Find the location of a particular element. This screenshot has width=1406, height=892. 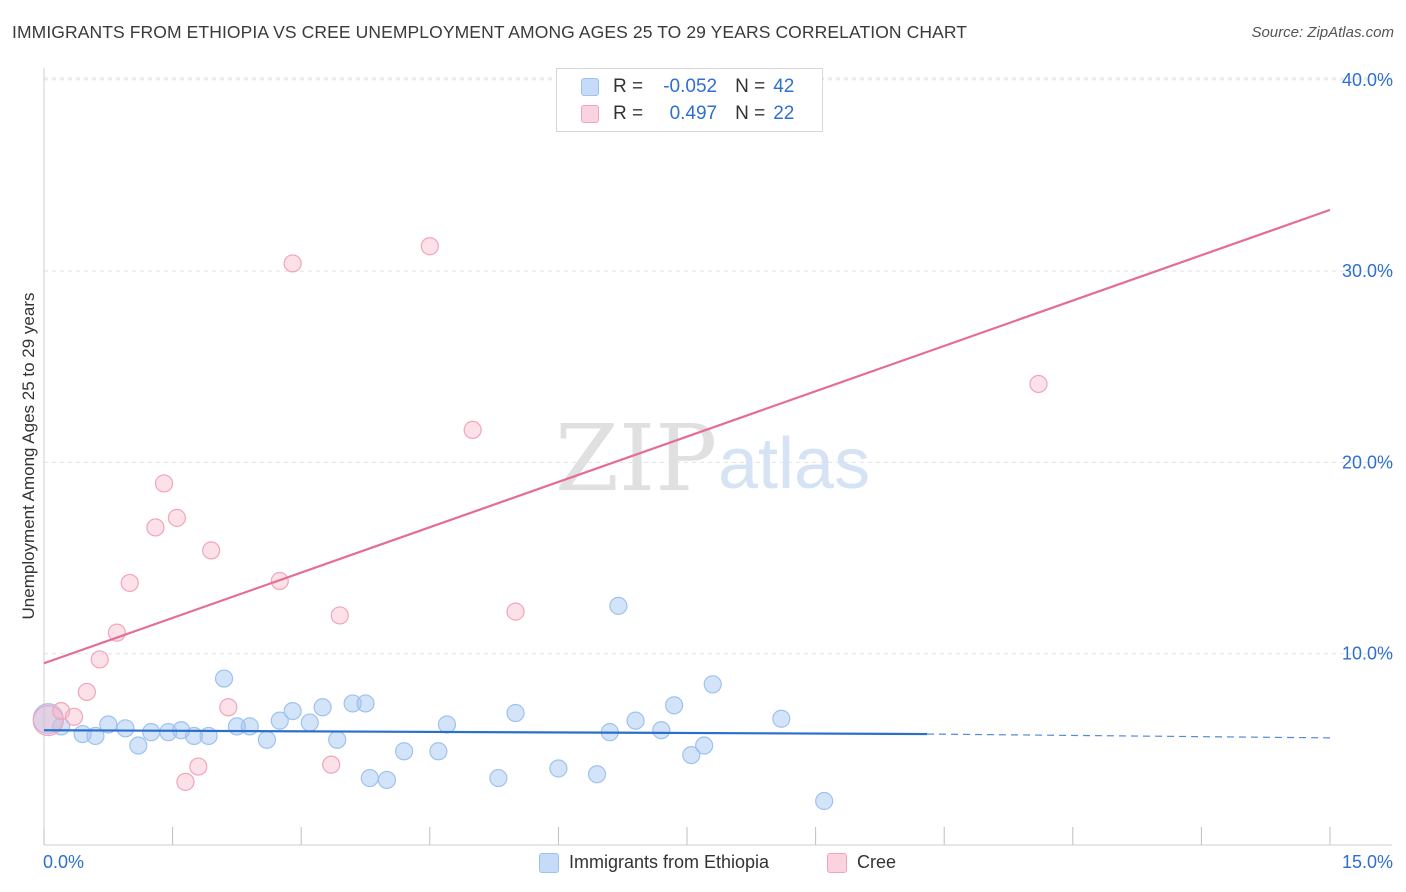

legend: R = -0.052 N = 42 R = 0.497 N = 22 is located at coordinates (689, 100).